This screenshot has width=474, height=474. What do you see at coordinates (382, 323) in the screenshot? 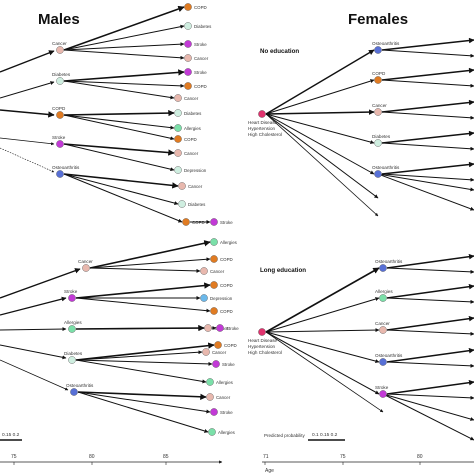
I see `female-bottom-mid-label: Cancer` at bounding box center [382, 323].